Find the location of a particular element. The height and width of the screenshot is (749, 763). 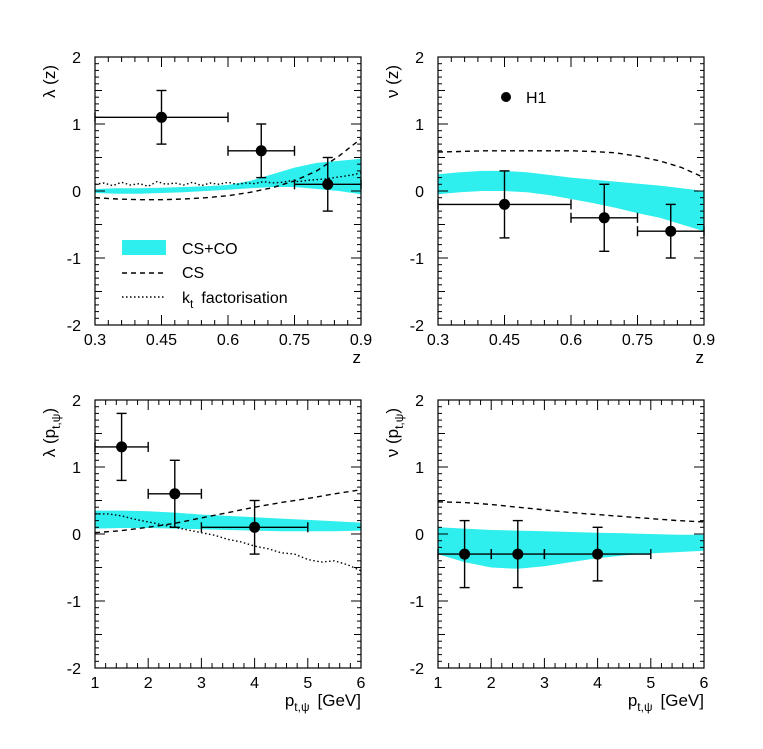

frame-lambda-pt is located at coordinates (228, 534).